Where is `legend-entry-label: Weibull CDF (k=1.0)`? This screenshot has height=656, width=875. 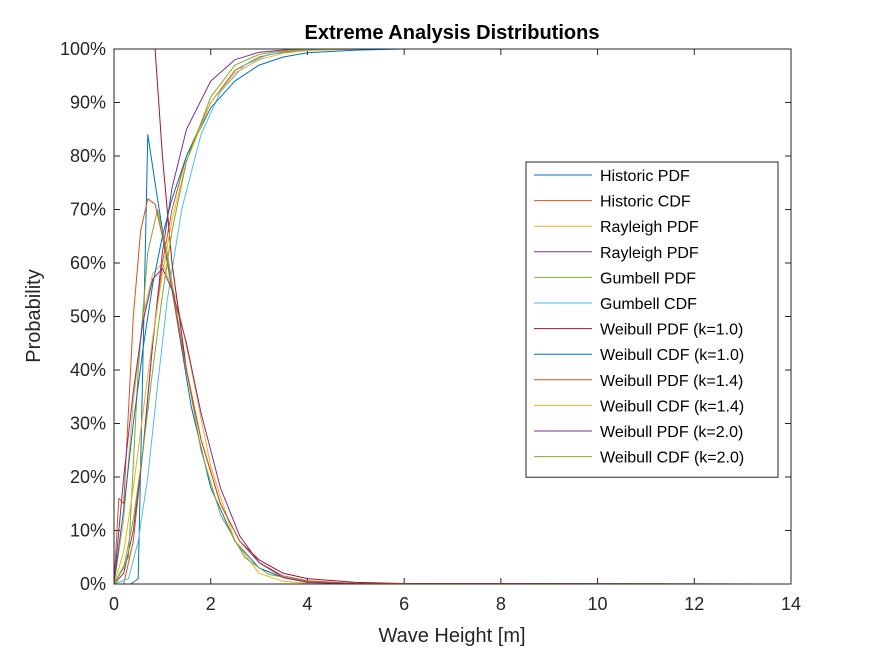 legend-entry-label: Weibull CDF (k=1.0) is located at coordinates (672, 355).